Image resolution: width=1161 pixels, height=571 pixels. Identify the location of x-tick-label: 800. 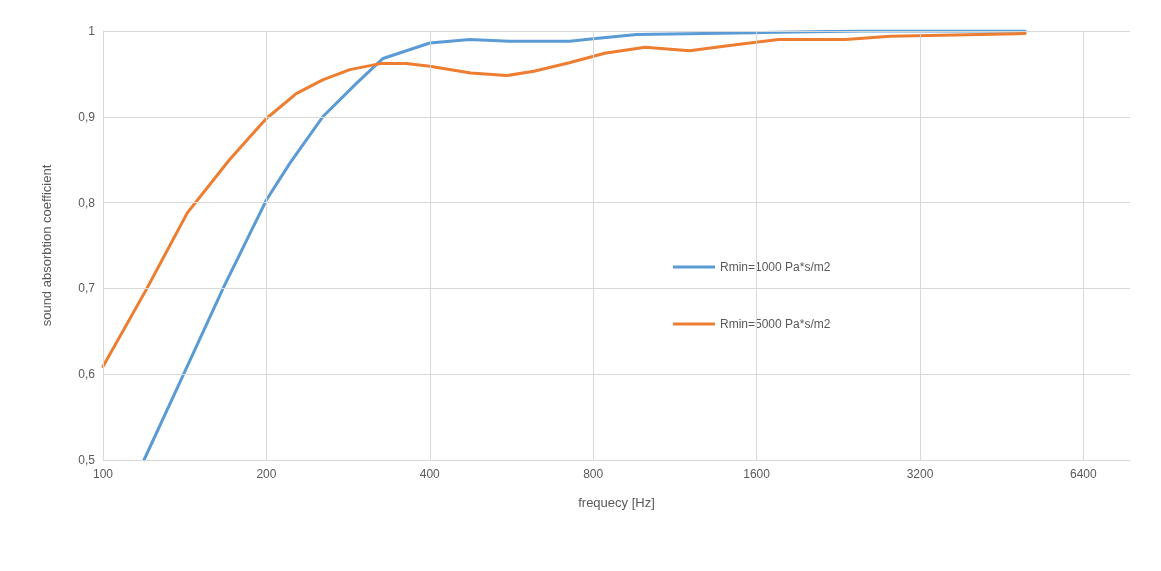
(593, 474).